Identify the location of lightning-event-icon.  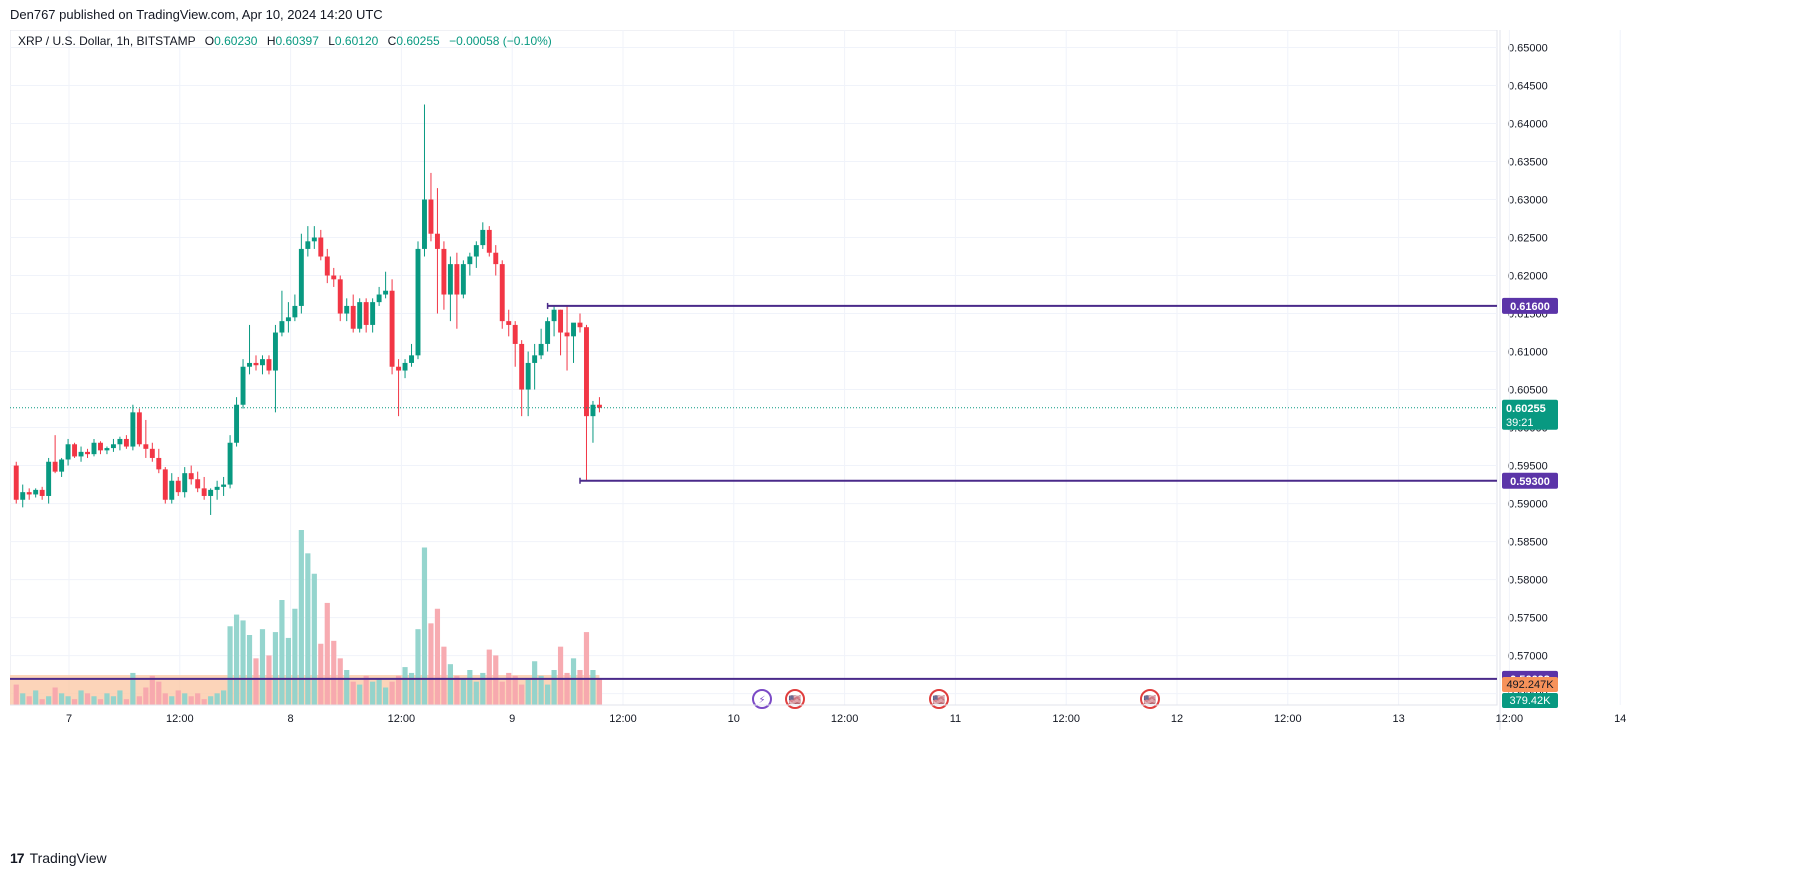
(762, 699).